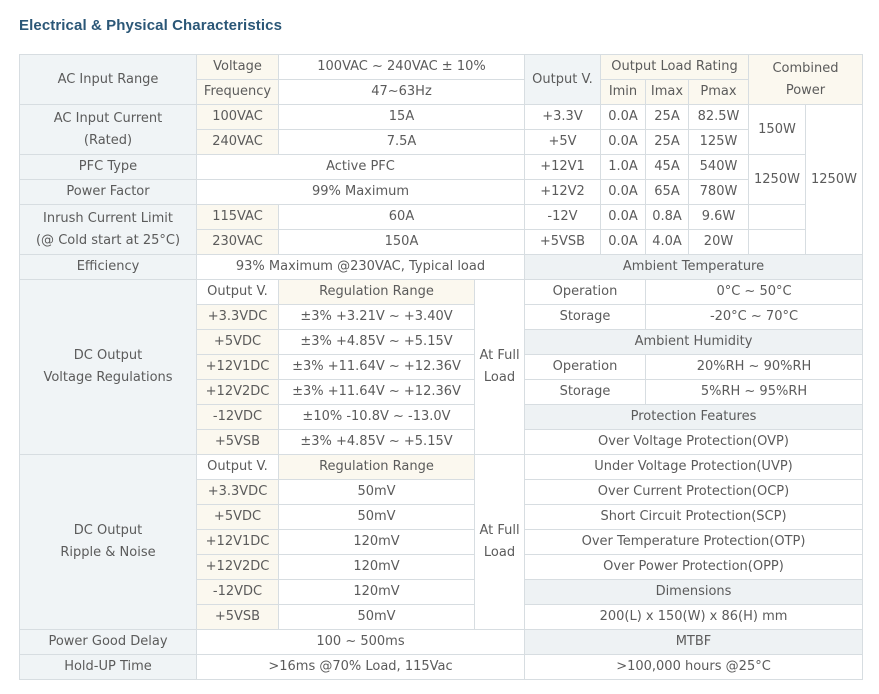 This screenshot has width=879, height=694. Describe the element at coordinates (693, 417) in the screenshot. I see `protection-features-header: Protection Features` at that location.